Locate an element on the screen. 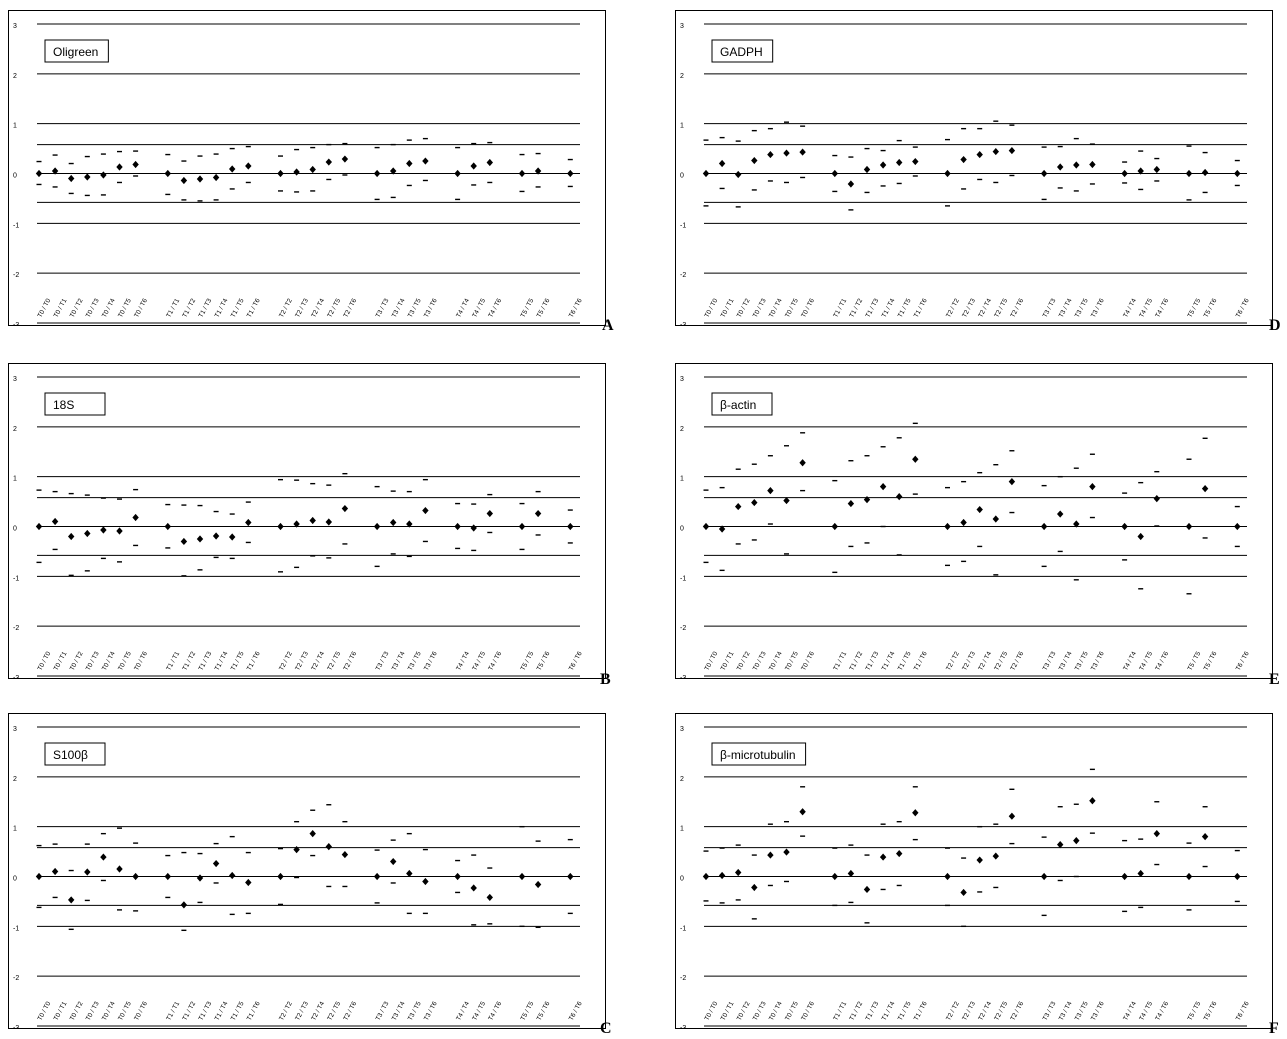 This screenshot has height=1039, width=1287. x-tick-label: T6 / T6 is located at coordinates (576, 308).